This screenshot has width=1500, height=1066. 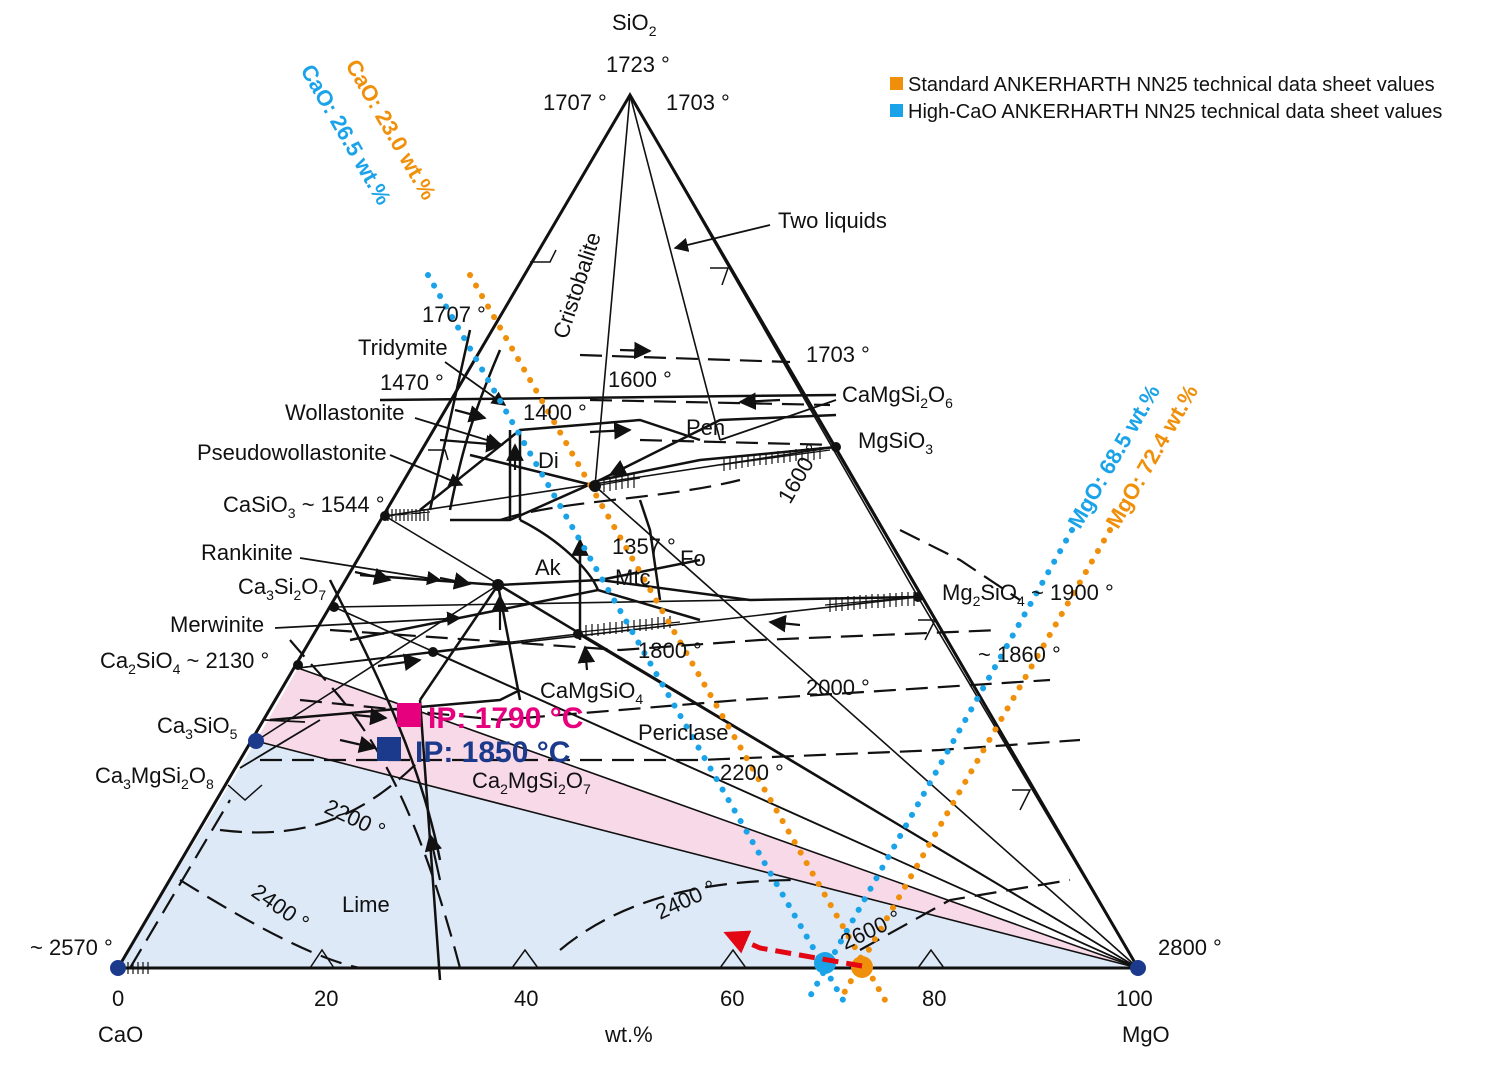 I want to click on legend-swatch-standard, so click(x=896, y=83).